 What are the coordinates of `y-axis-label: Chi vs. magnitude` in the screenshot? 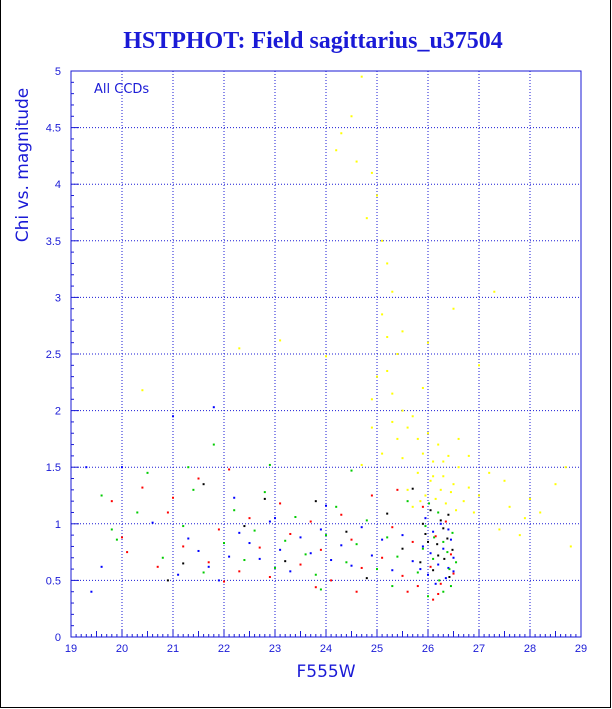 It's located at (23, 165).